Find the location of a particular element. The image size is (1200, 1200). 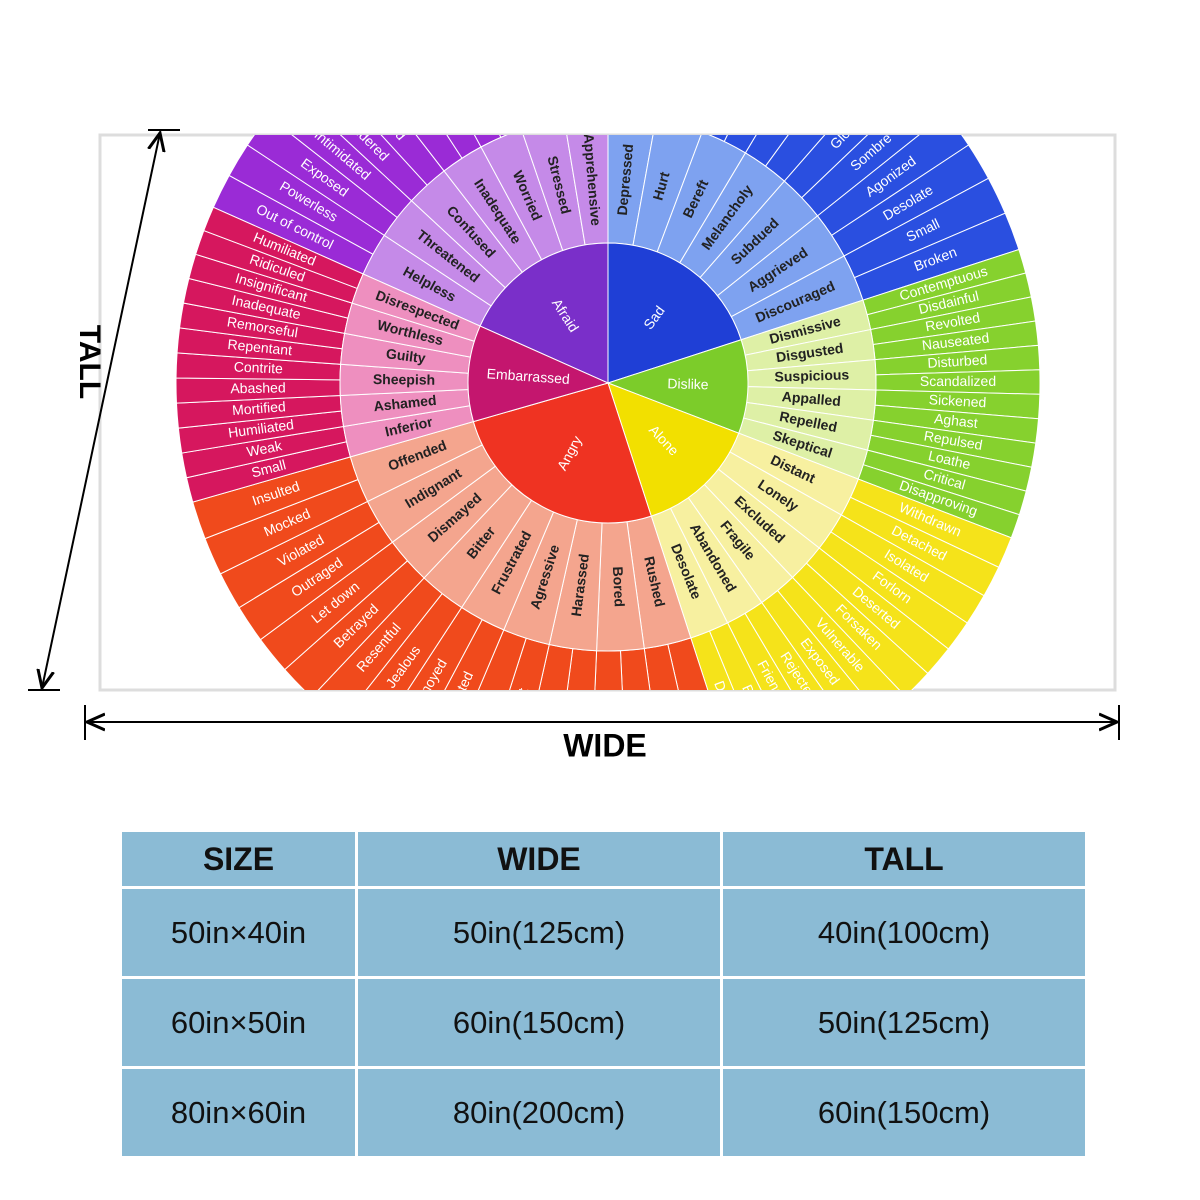

middle-word: Bored is located at coordinates (619, 586).